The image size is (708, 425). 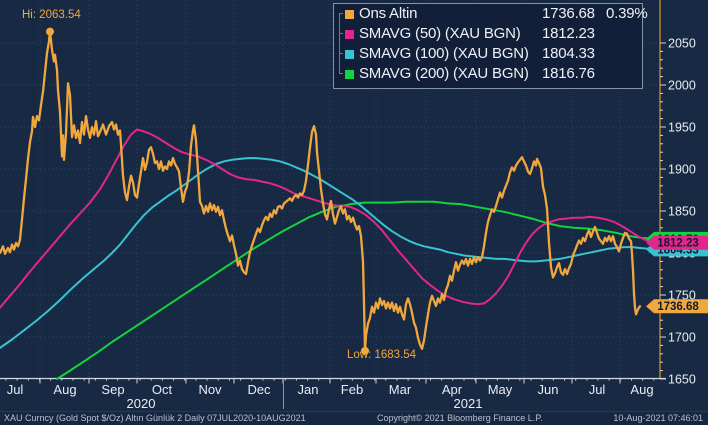 I want to click on low-annotation-label: Low: 1683.54, so click(x=382, y=355).